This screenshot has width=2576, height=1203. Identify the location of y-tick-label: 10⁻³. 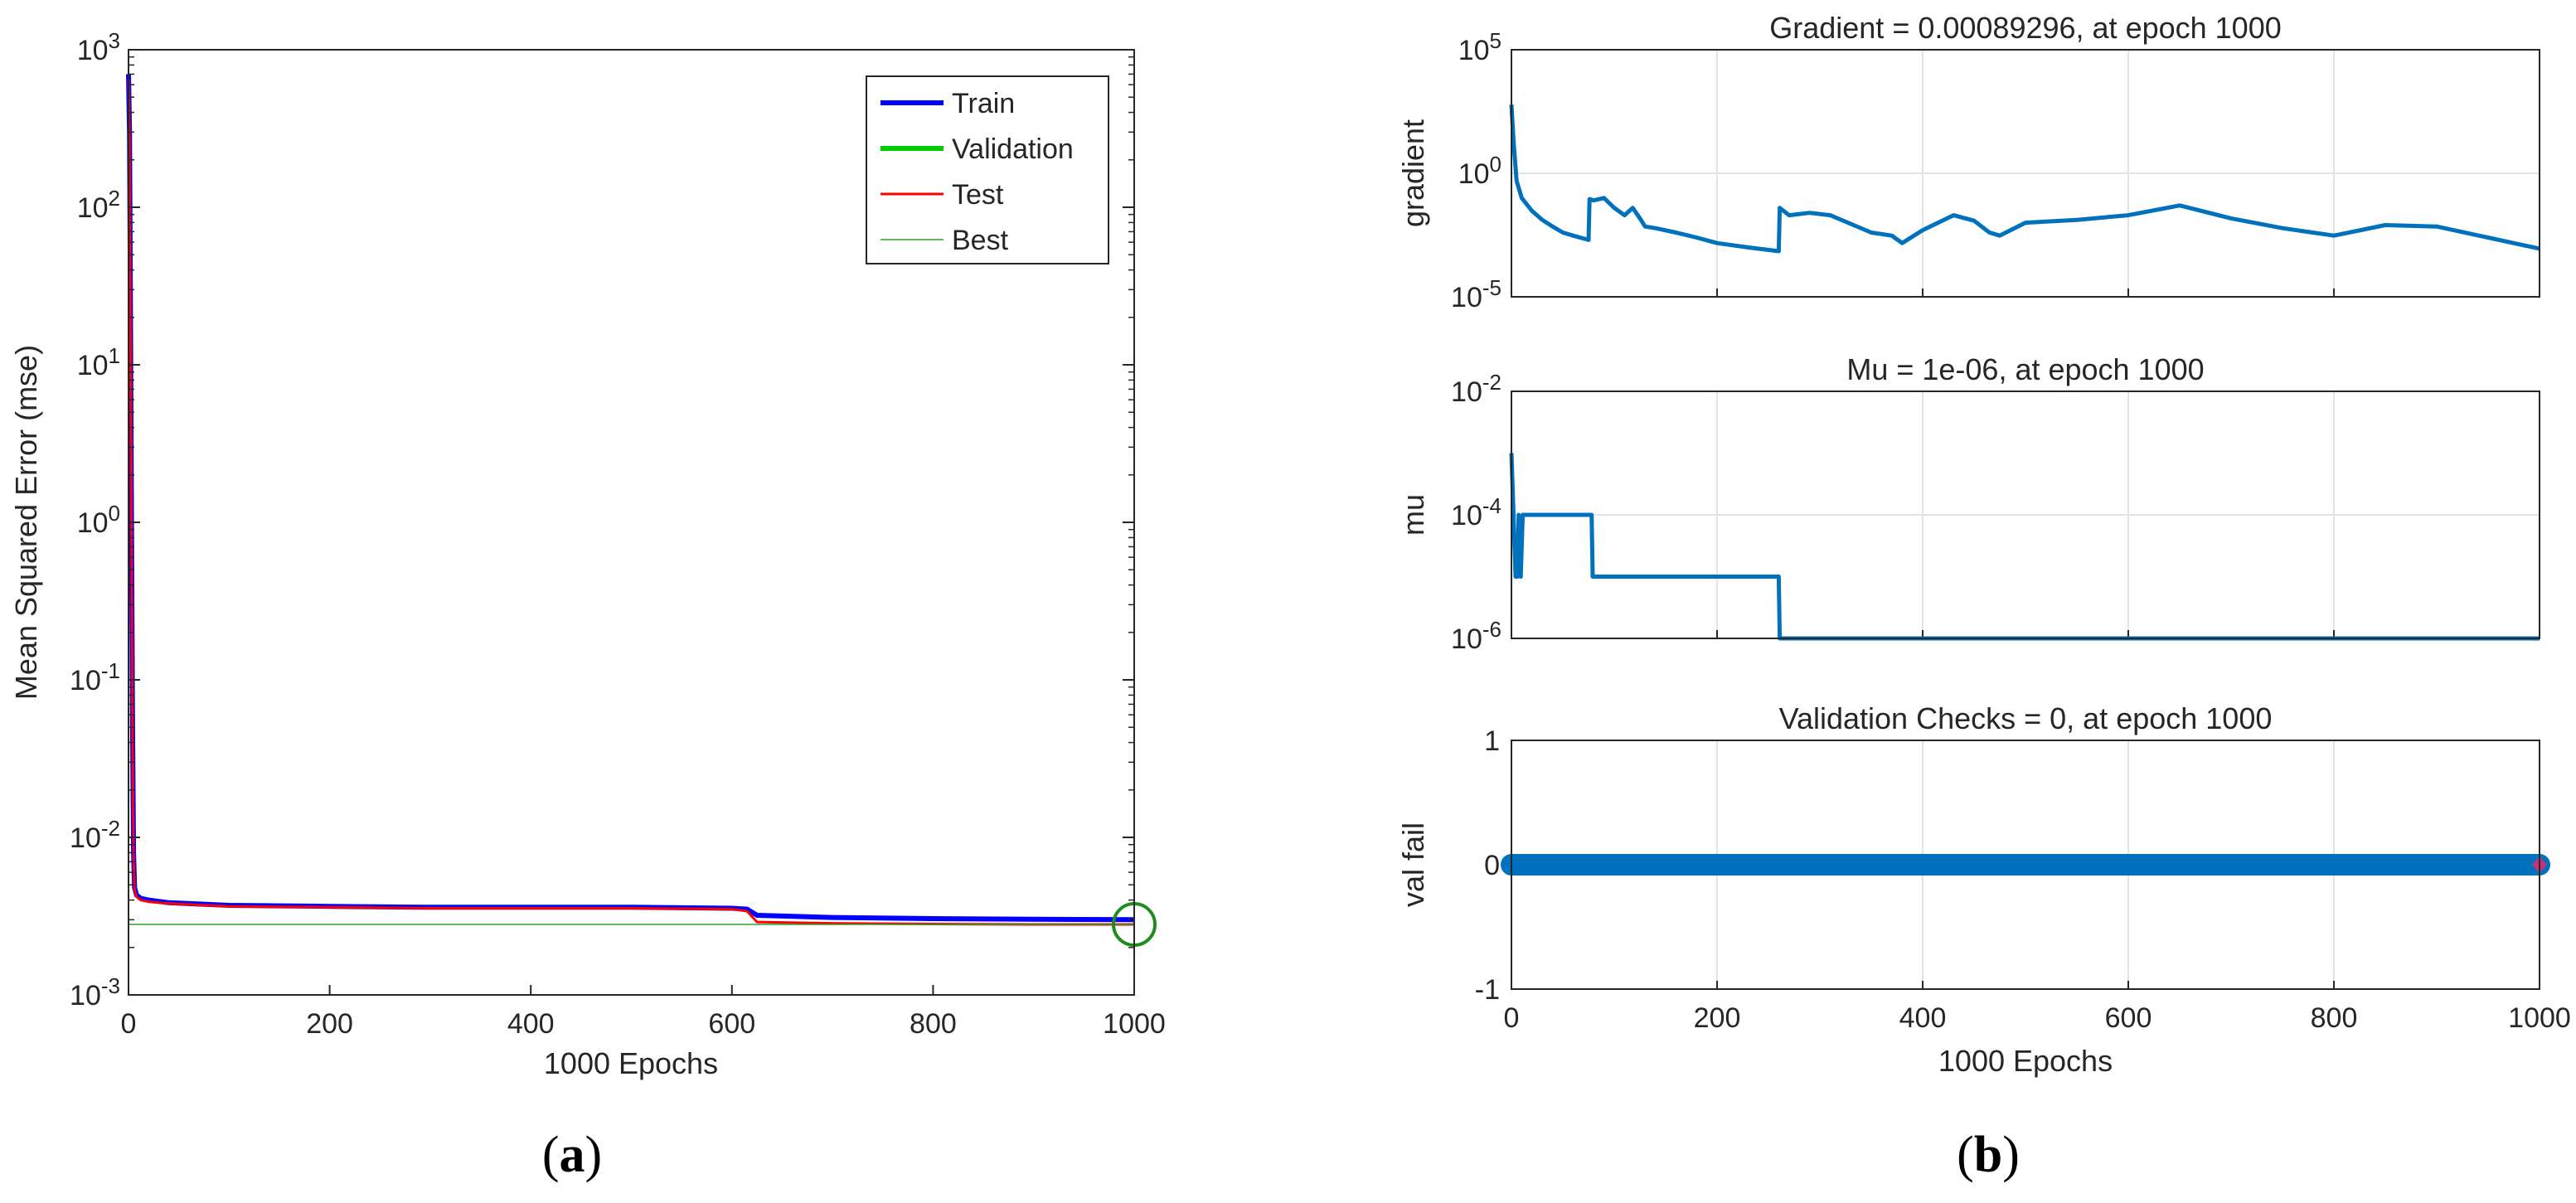
(95, 992).